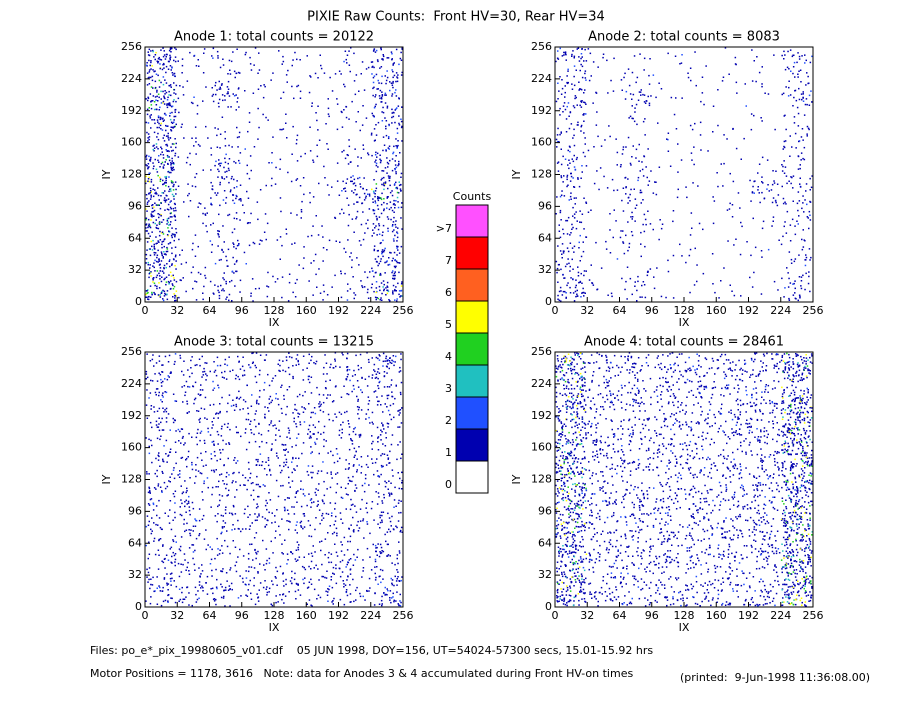  Describe the element at coordinates (274, 322) in the screenshot. I see `x-axis-label: IX` at that location.